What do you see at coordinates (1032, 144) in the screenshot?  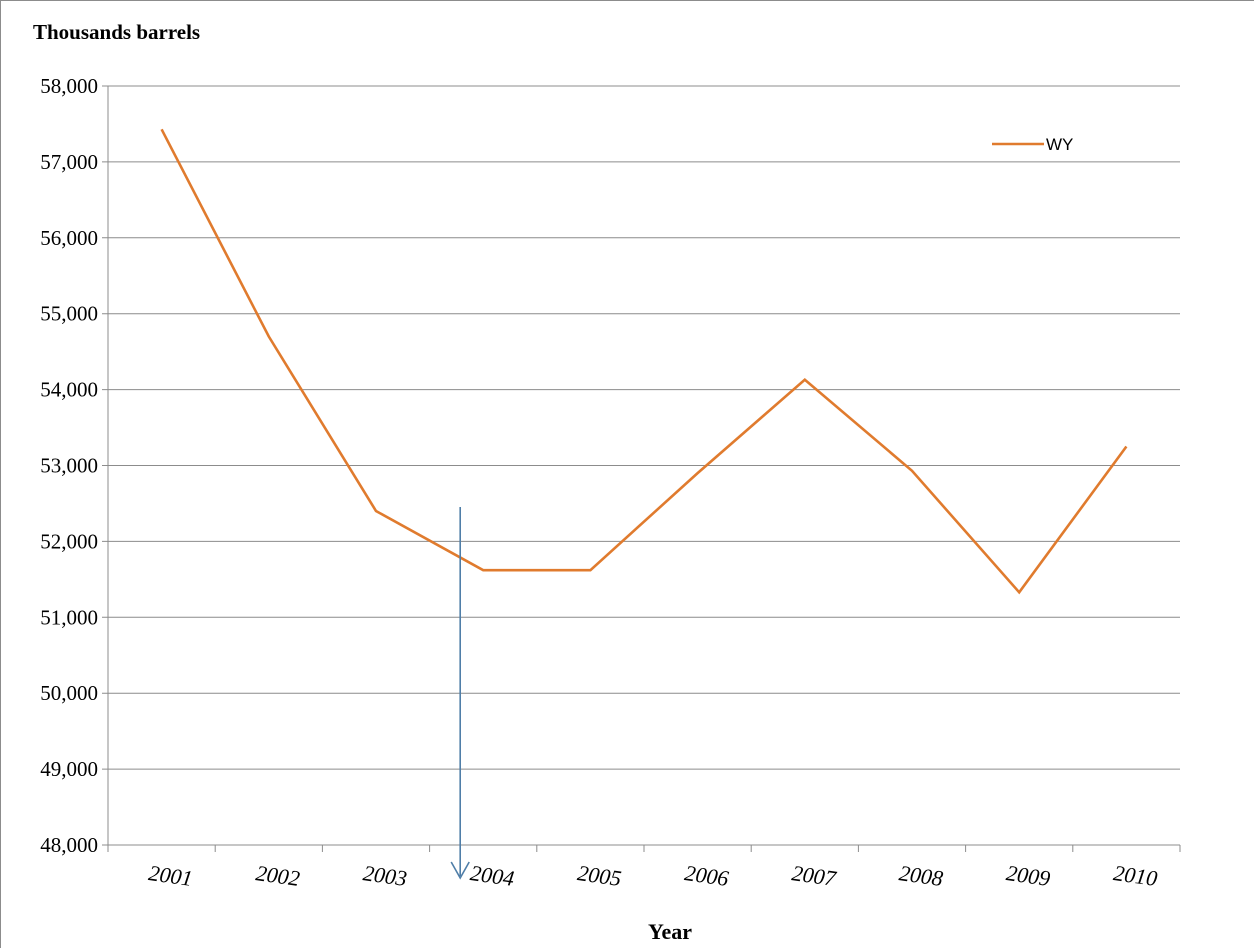 I see `legend: WY` at bounding box center [1032, 144].